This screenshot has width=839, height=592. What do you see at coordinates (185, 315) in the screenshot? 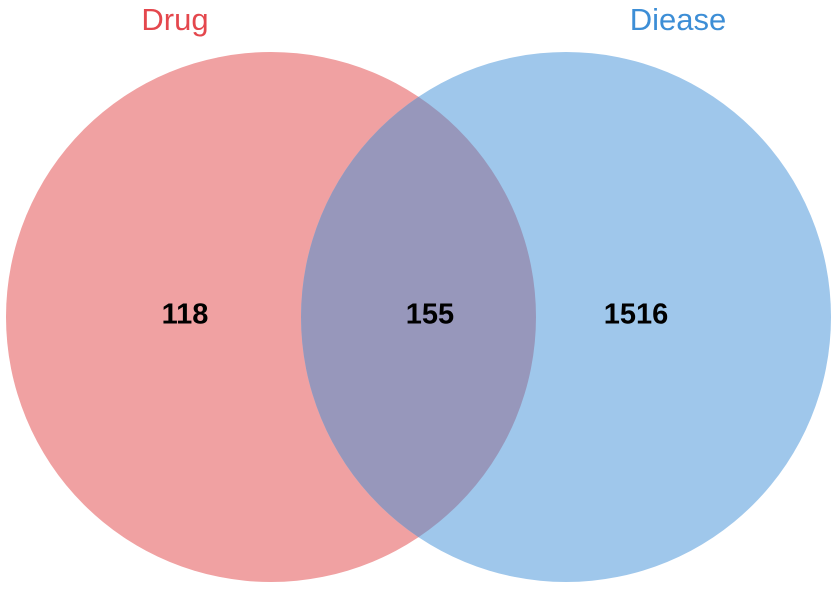
I see `region-count: 118` at bounding box center [185, 315].